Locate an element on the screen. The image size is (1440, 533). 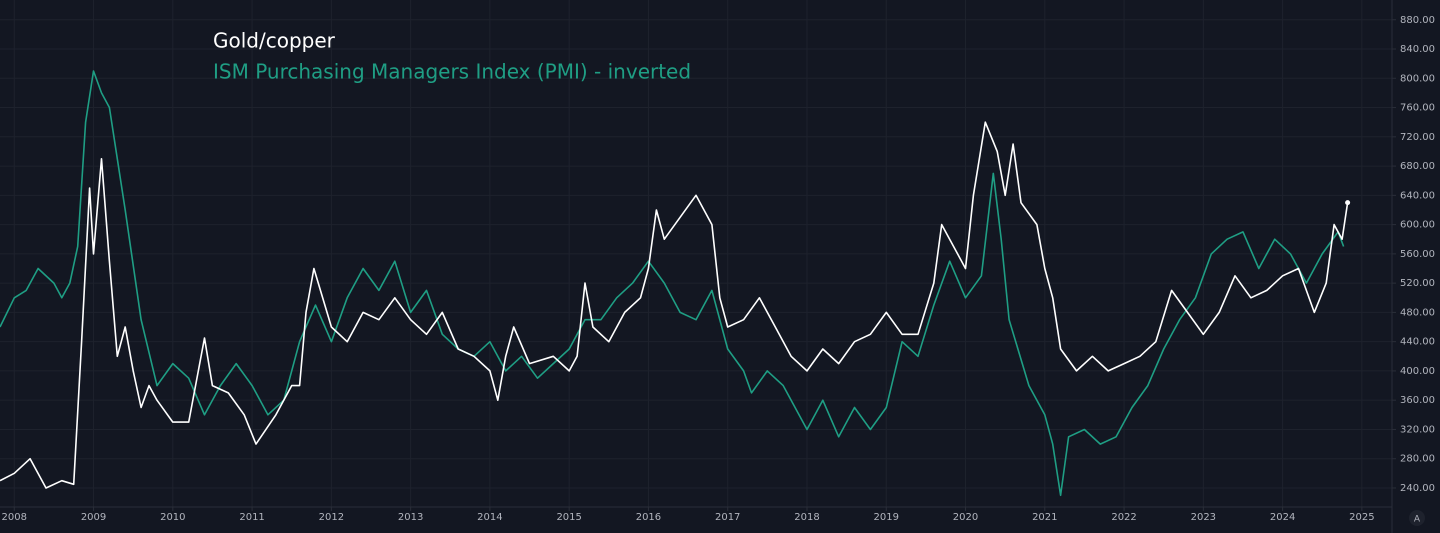
y-tick-label: 760.00 is located at coordinates (1417, 108).